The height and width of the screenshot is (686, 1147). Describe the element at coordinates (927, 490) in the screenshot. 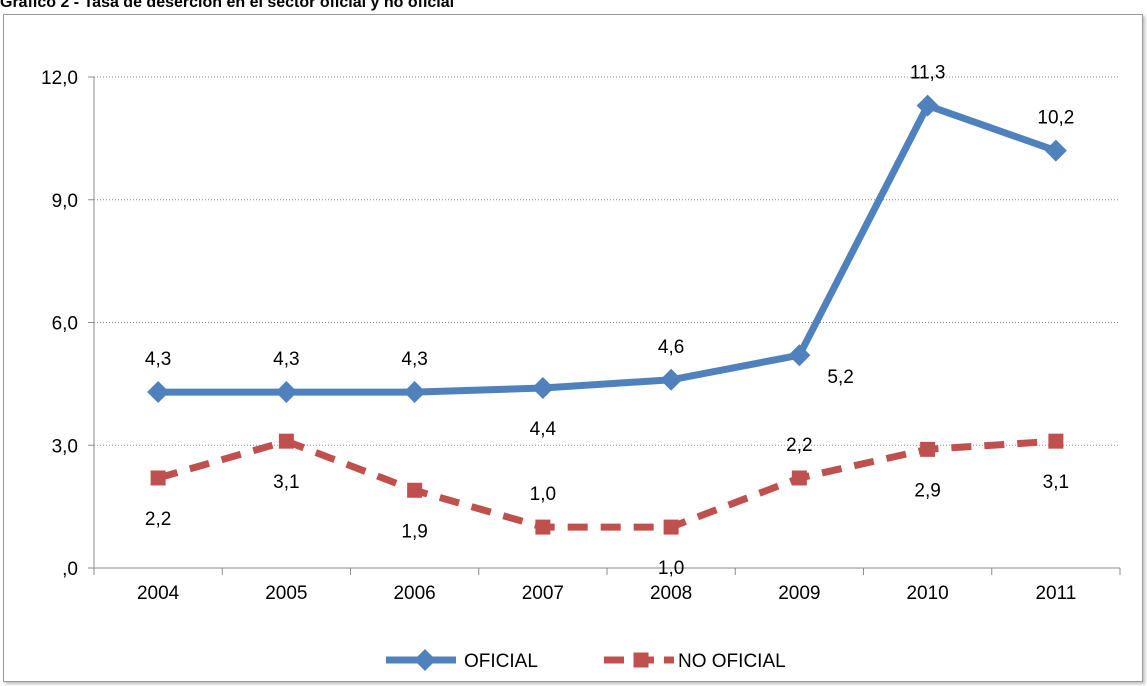

I see `data-label: 2,9` at that location.